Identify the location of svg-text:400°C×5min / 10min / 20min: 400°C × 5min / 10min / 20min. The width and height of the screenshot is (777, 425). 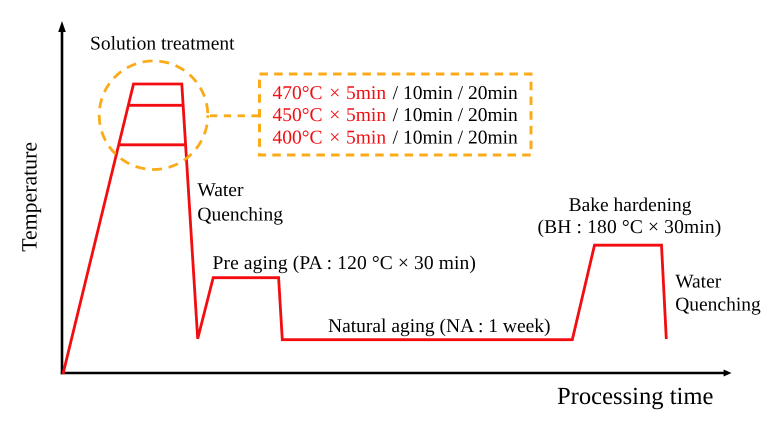
(396, 137).